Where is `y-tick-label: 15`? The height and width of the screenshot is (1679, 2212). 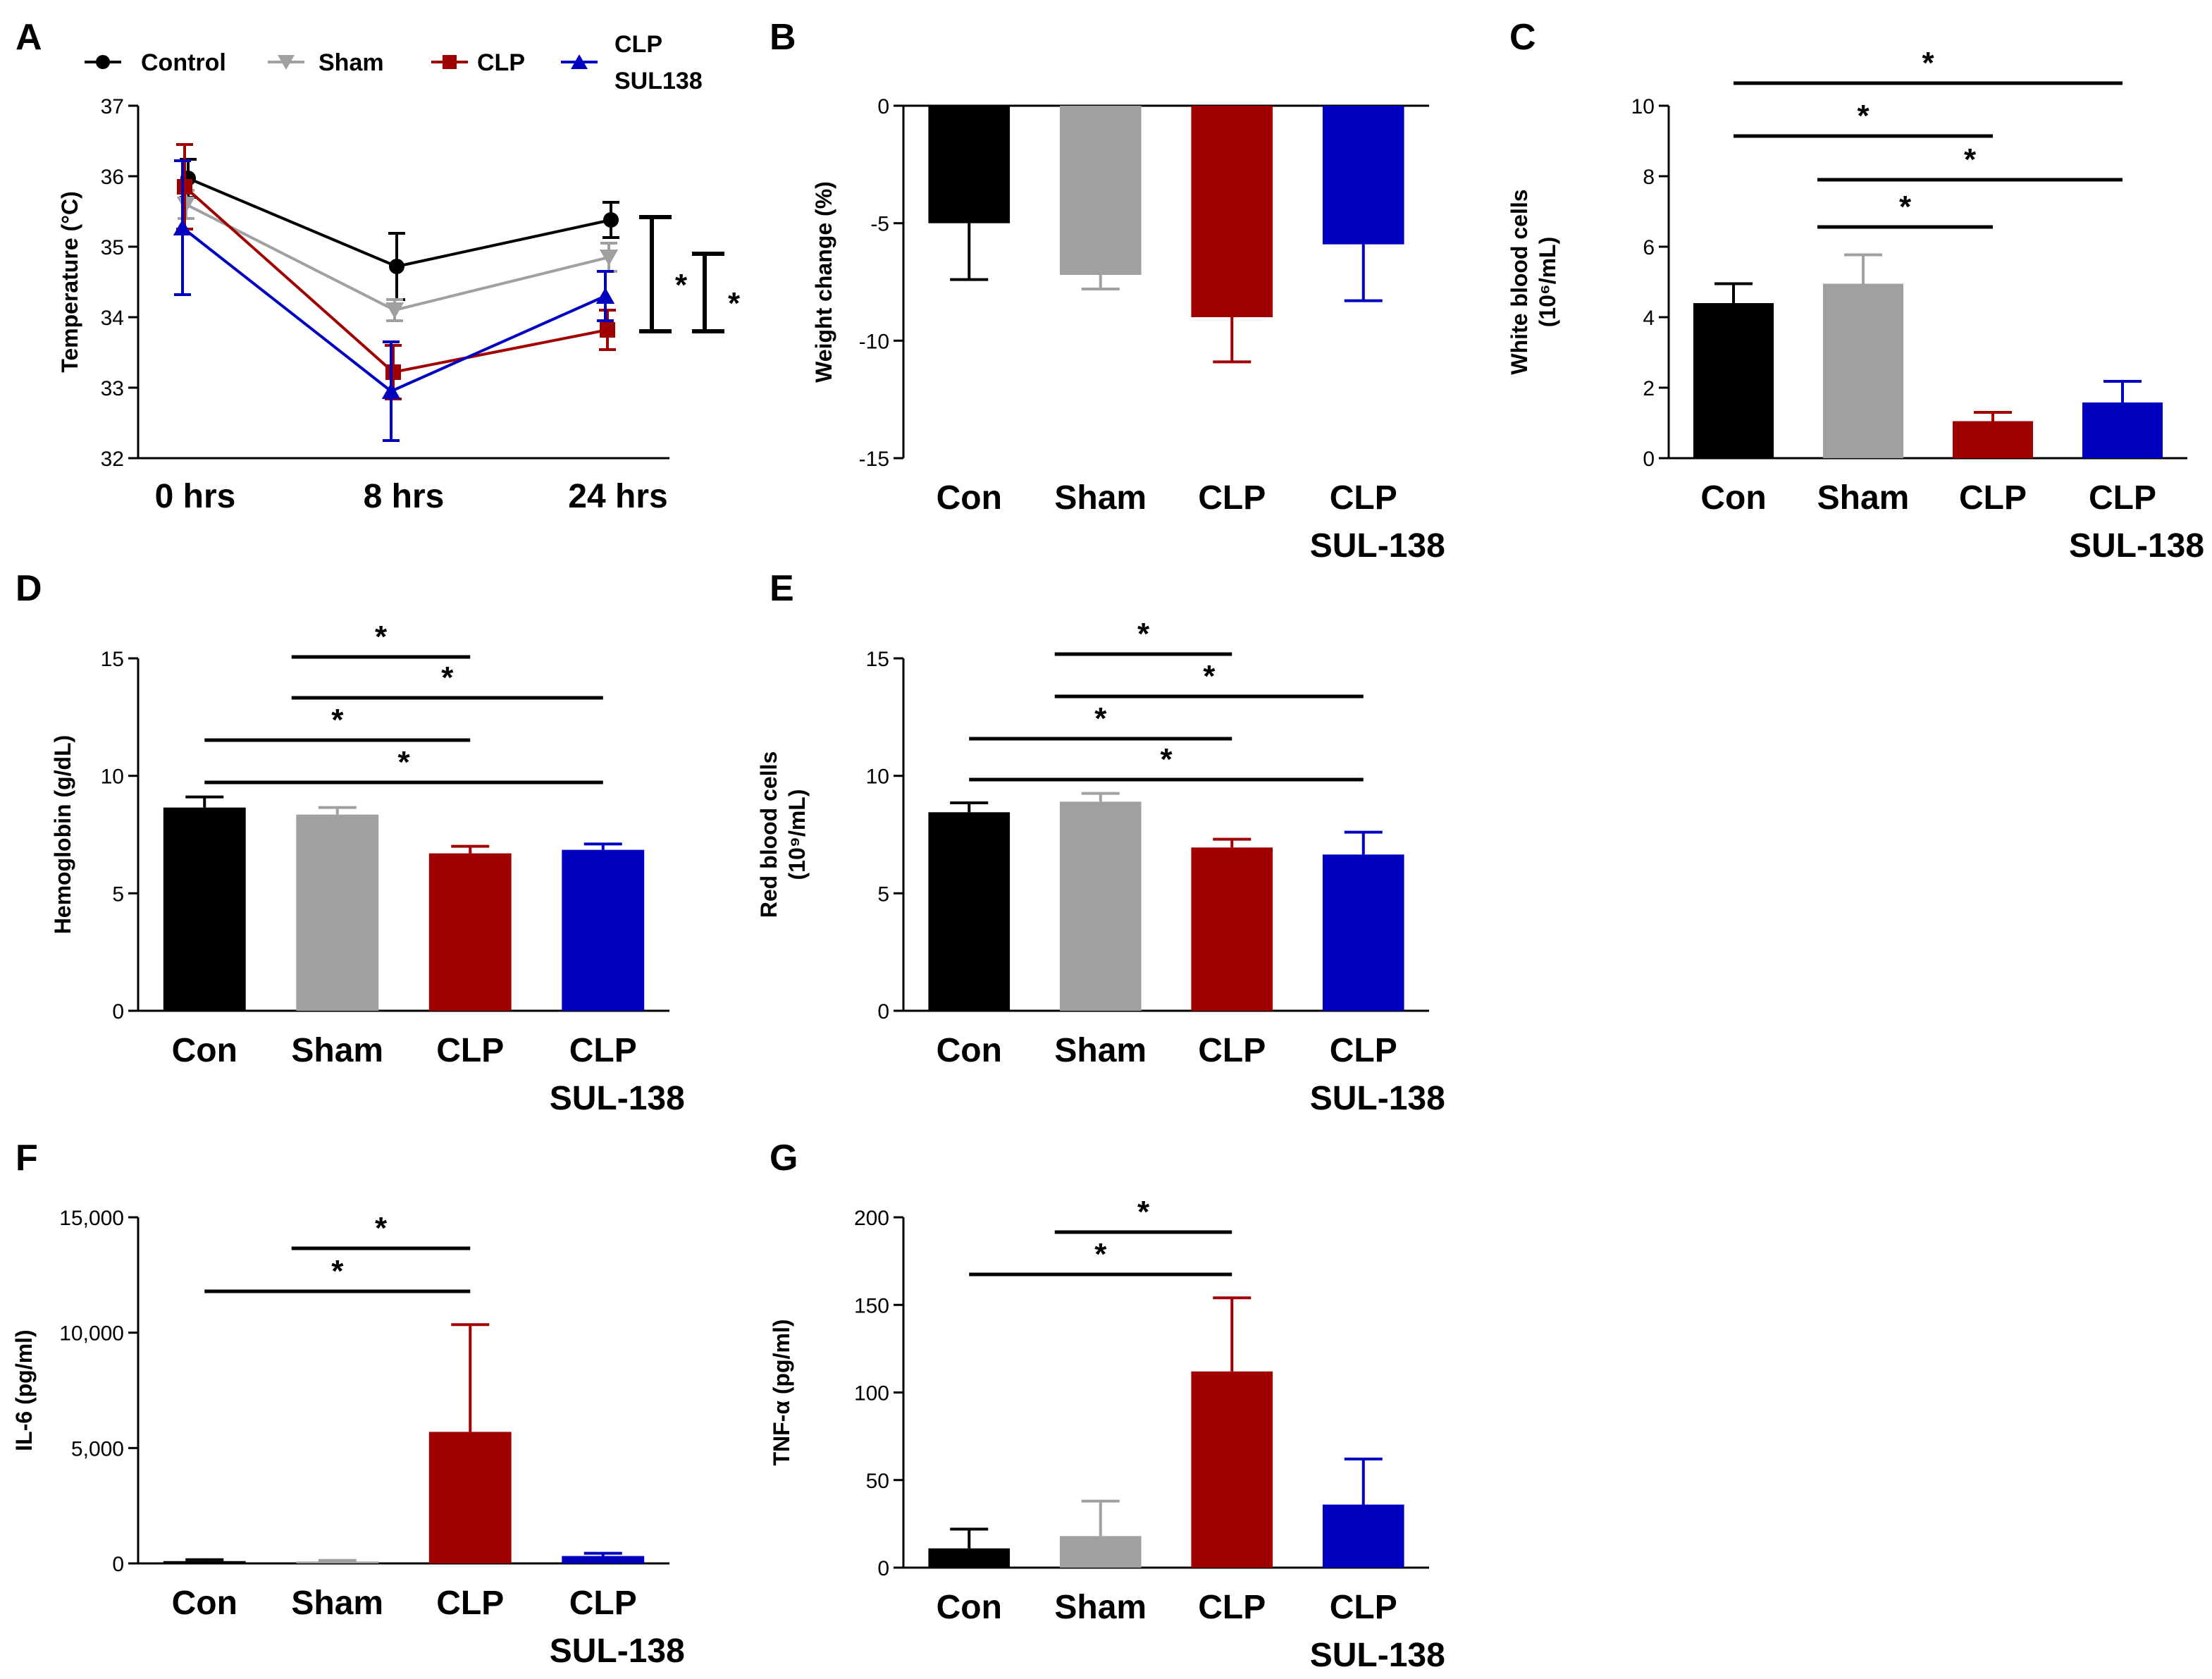
y-tick-label: 15 is located at coordinates (112, 659).